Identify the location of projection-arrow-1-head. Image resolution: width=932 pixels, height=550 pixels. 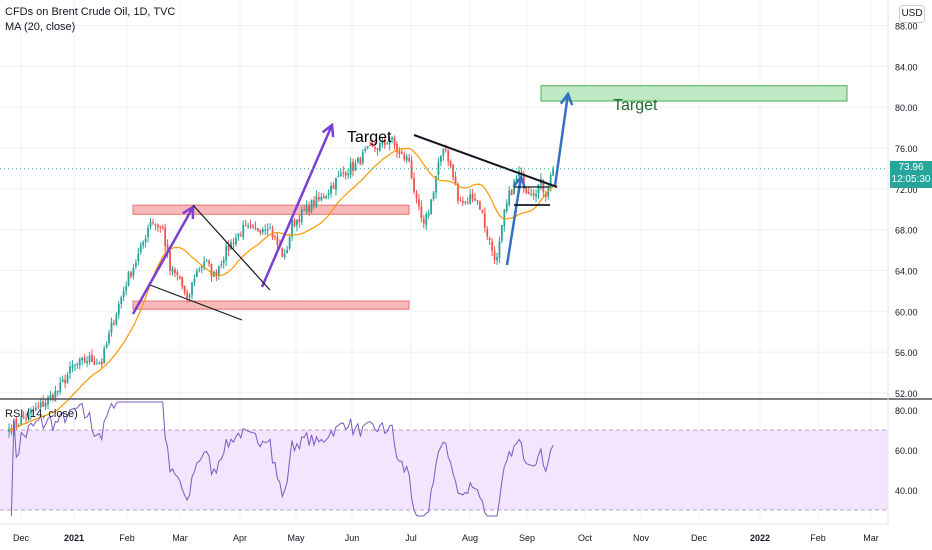
(328, 130).